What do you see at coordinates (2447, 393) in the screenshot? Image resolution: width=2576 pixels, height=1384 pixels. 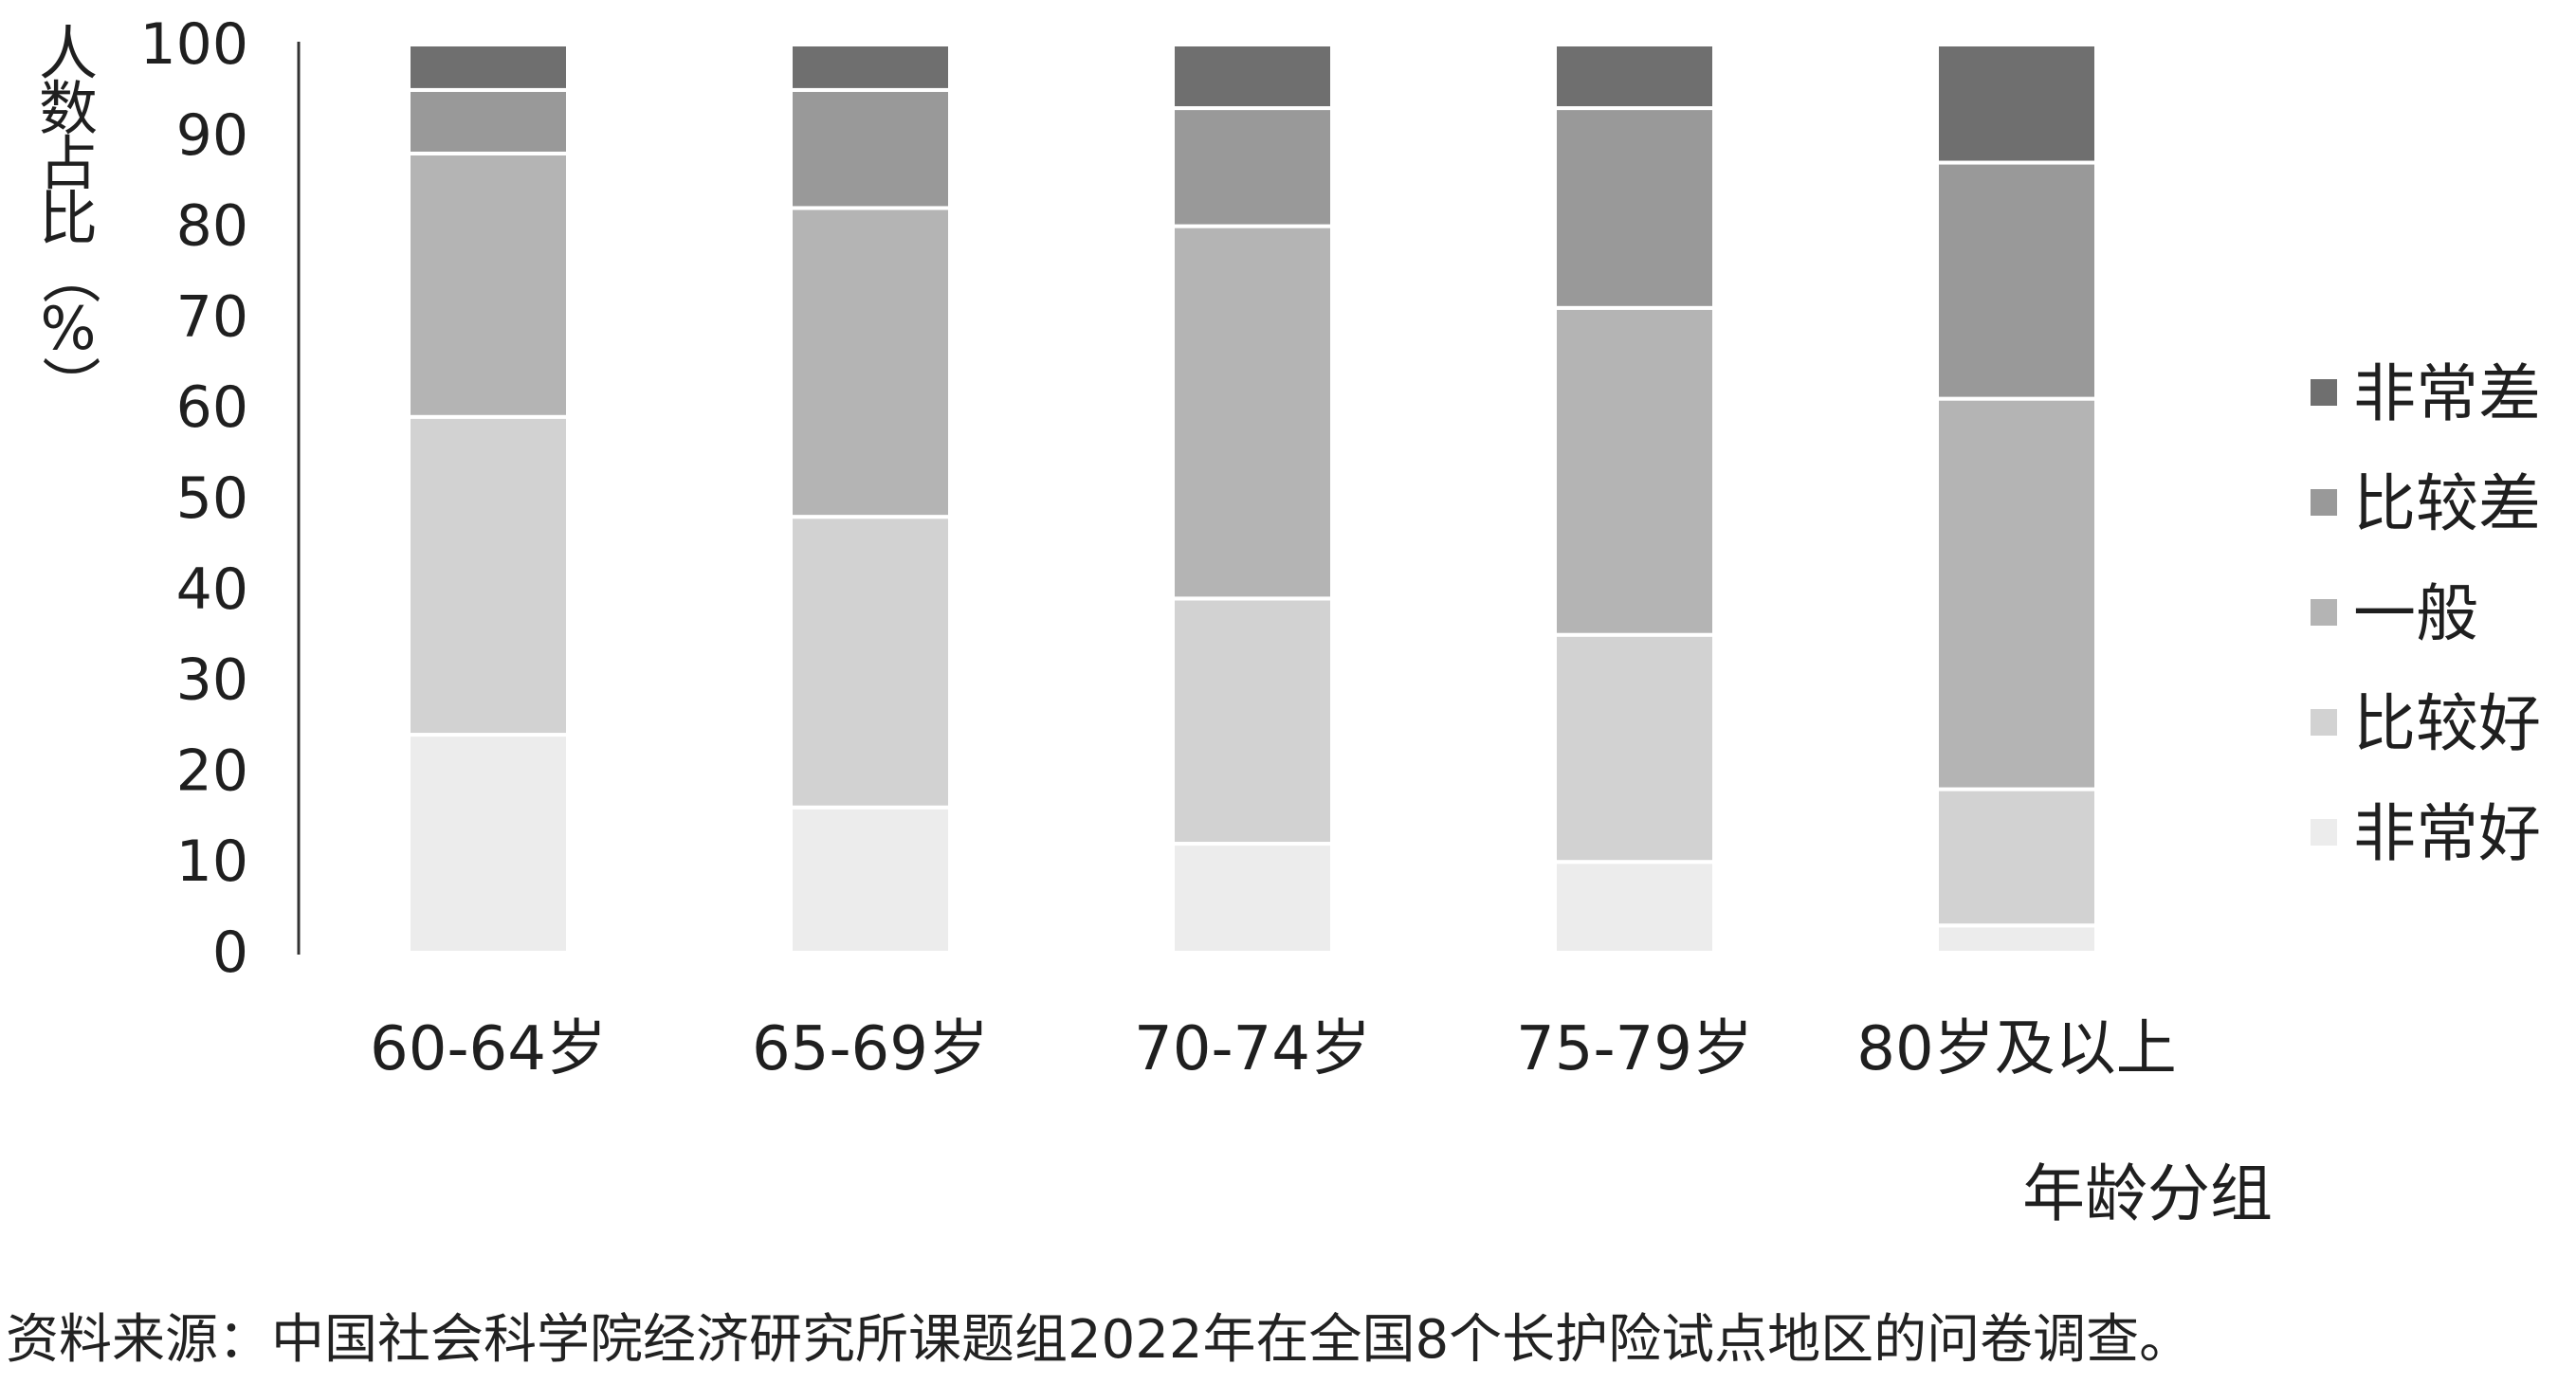 I see `legend-label: 非常差` at bounding box center [2447, 393].